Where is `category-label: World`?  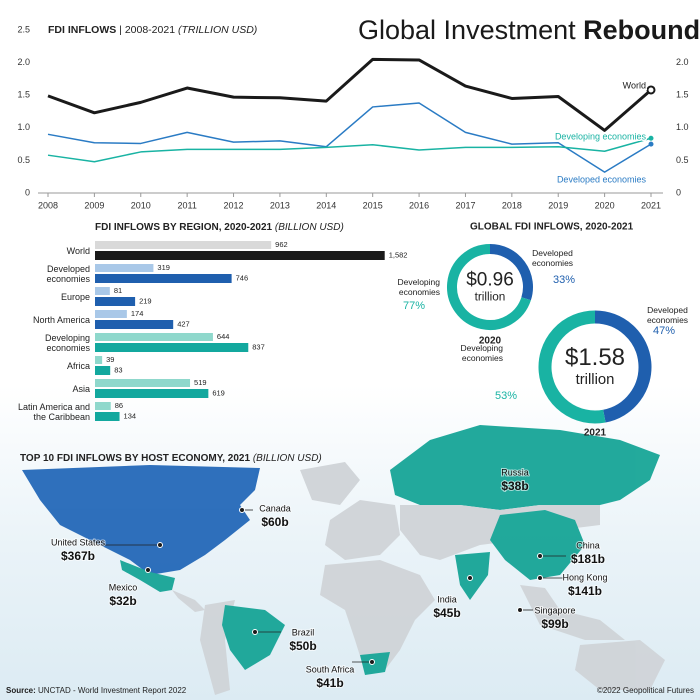
category-label: World is located at coordinates (78, 251).